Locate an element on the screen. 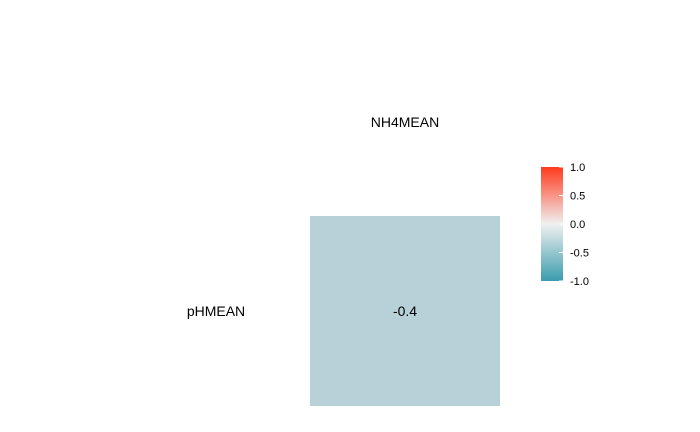  row-label: pHMEAN is located at coordinates (216, 311).